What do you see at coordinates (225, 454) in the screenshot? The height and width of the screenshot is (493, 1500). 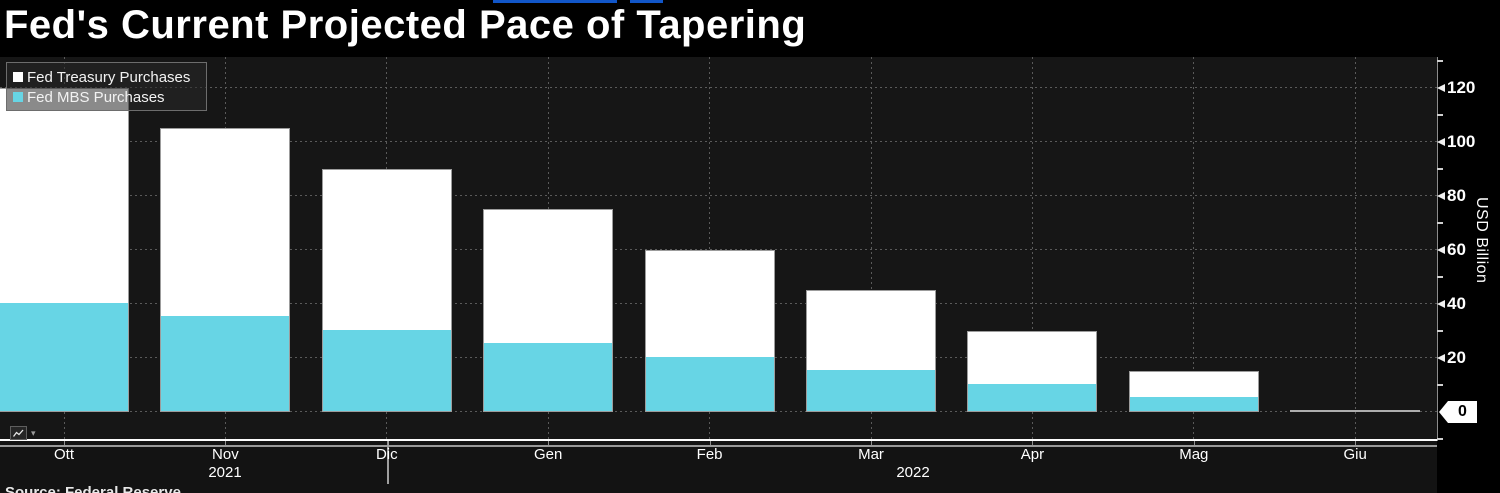 I see `x-axis-label-nov: Nov` at bounding box center [225, 454].